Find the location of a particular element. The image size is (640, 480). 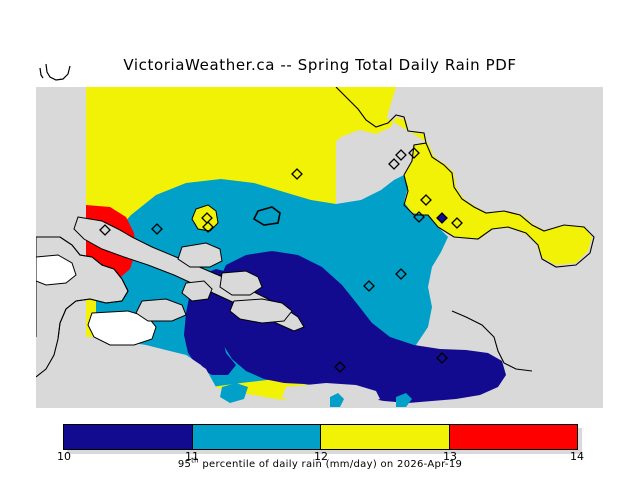

colorbar-tick-1: 11 is located at coordinates (192, 456).